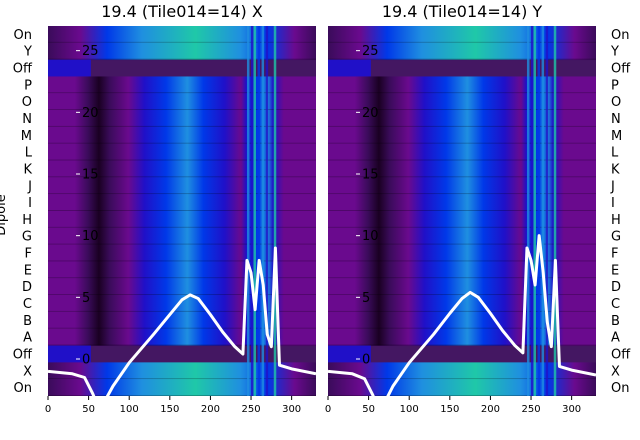  Describe the element at coordinates (182, 321) in the screenshot. I see `series-line` at that location.